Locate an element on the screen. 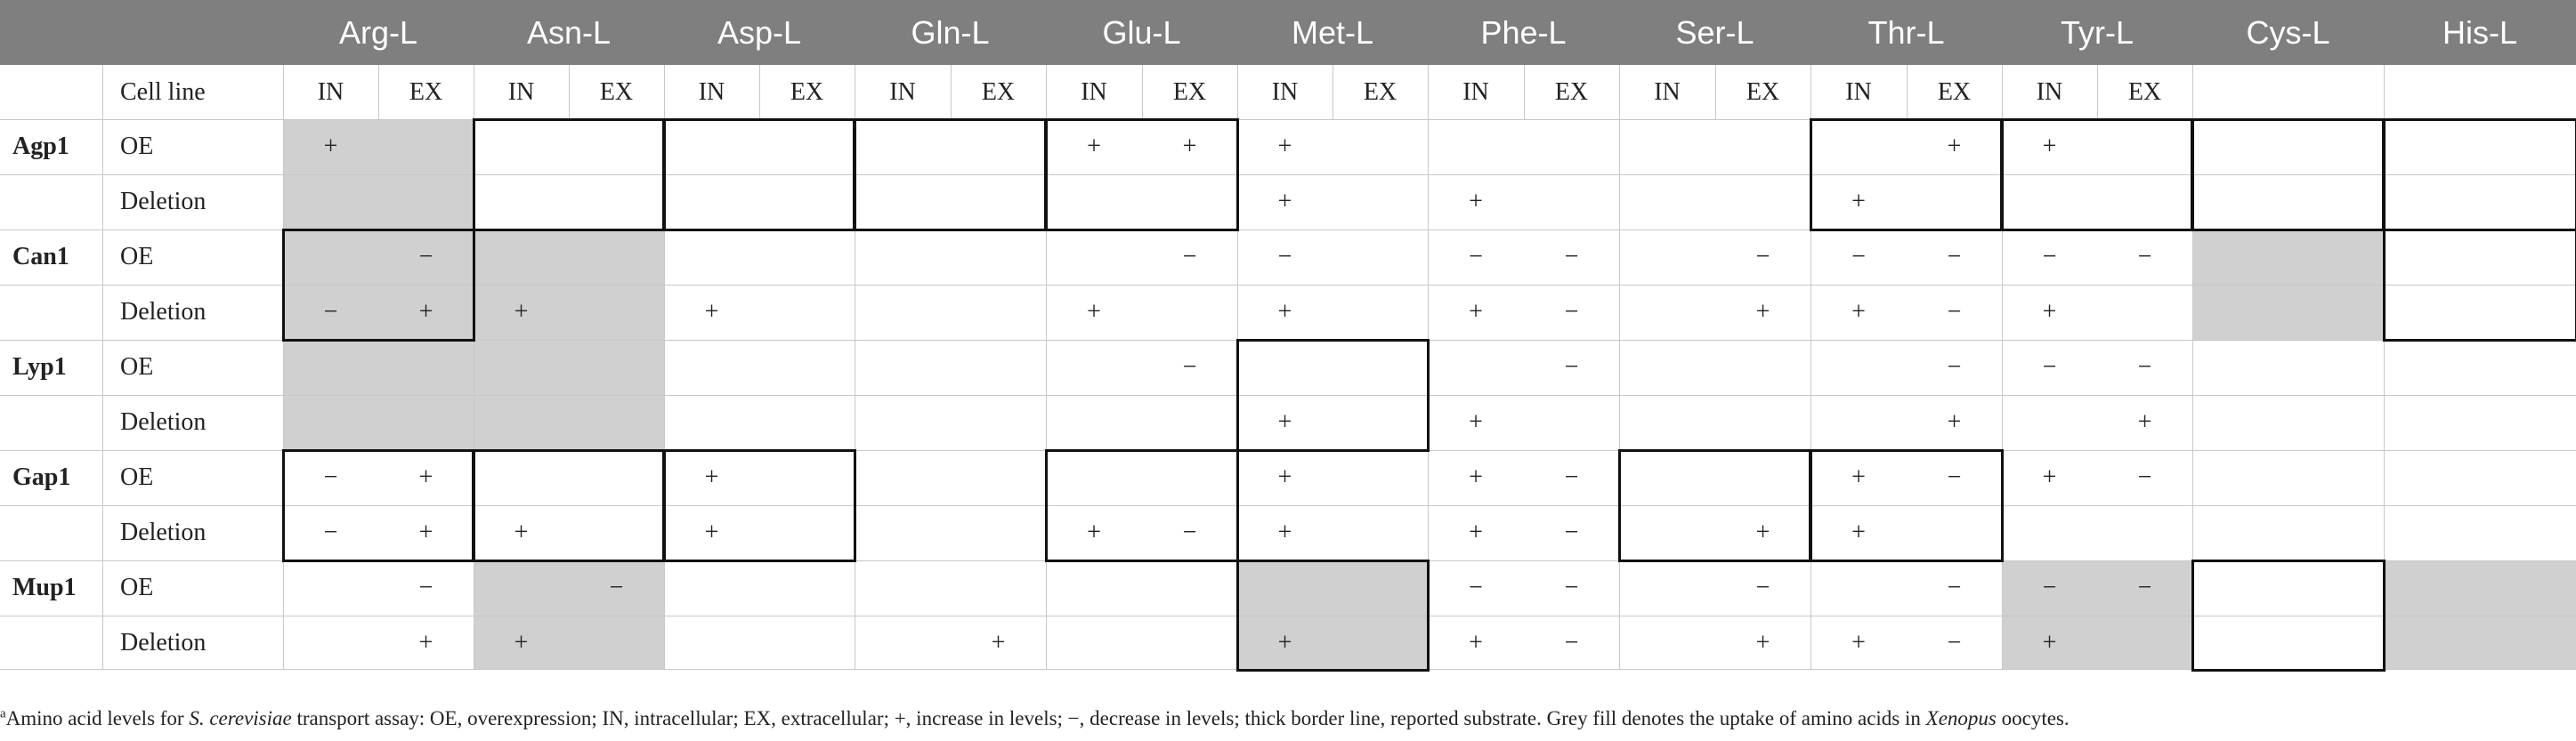 The width and height of the screenshot is (2576, 741). cell-line-label: Cell line is located at coordinates (163, 91).